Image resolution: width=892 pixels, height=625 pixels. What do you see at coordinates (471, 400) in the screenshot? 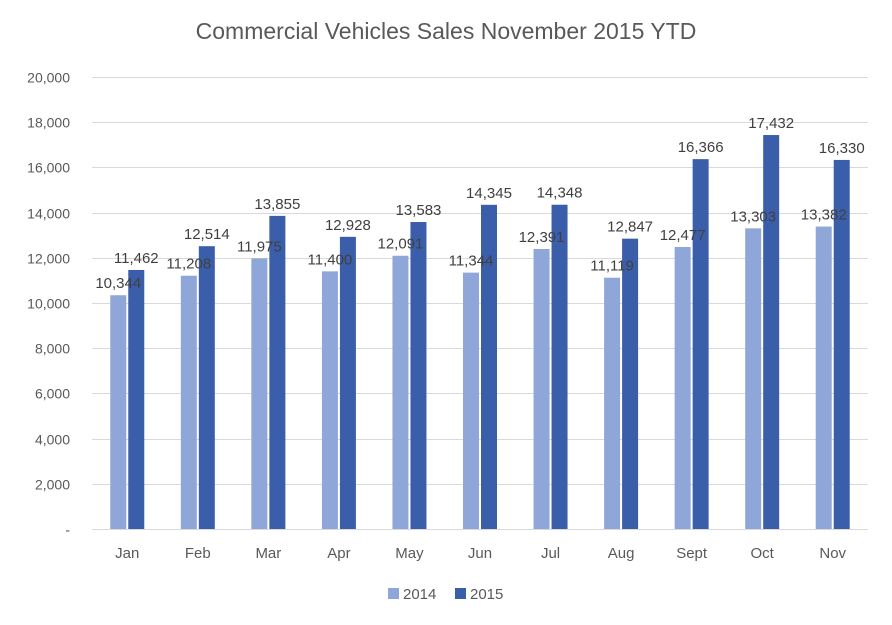
I see `bar-2014-Jun` at bounding box center [471, 400].